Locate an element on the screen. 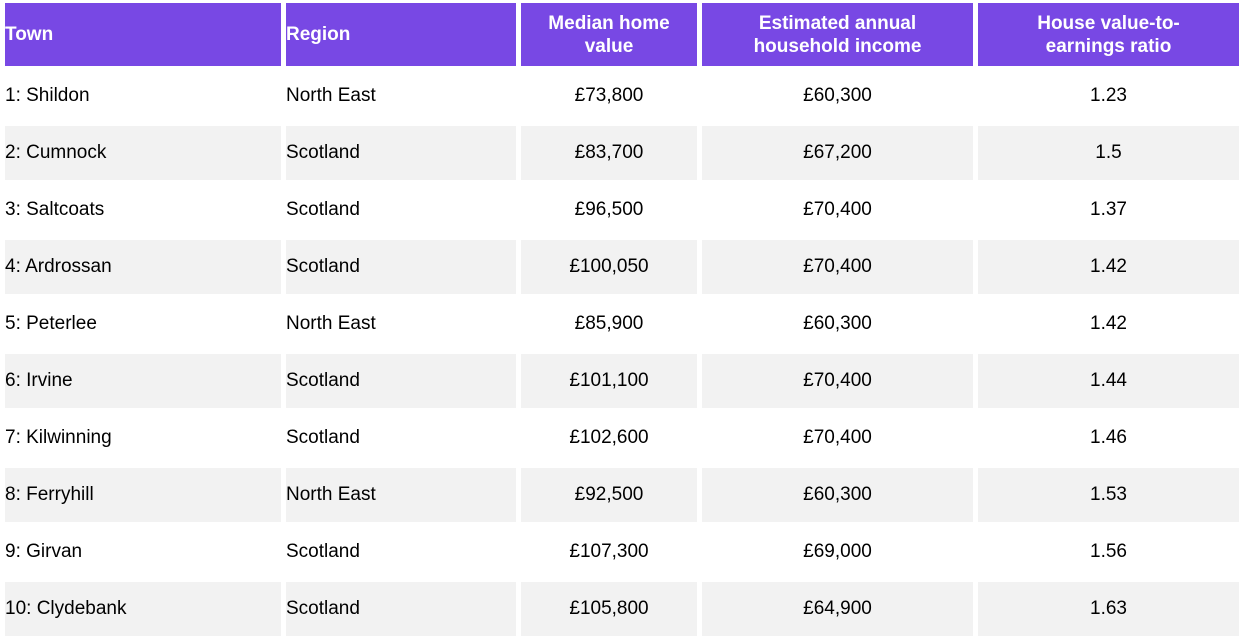  cell-town: 9: Girvan is located at coordinates (143, 552).